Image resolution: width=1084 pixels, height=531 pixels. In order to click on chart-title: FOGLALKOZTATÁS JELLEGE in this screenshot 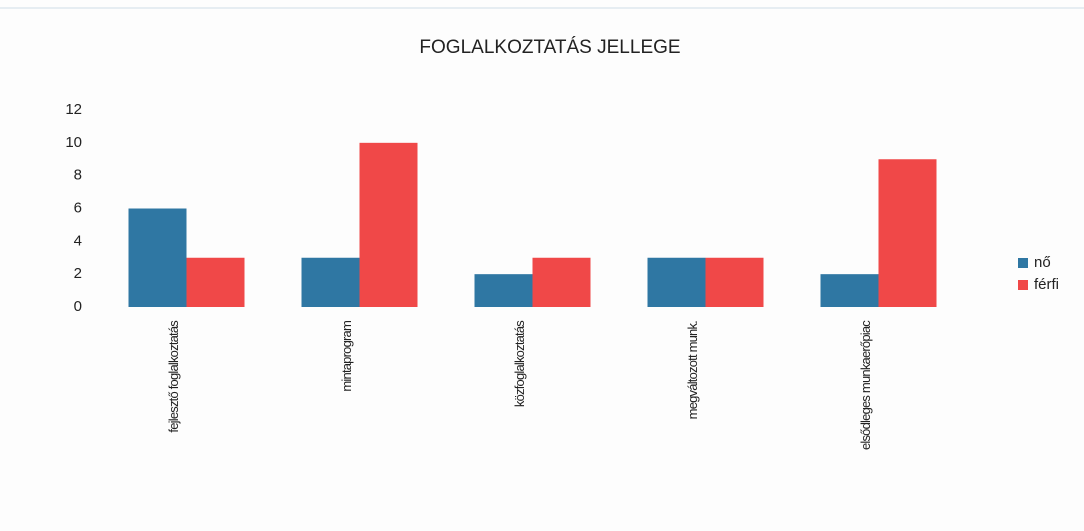, I will do `click(549, 47)`.